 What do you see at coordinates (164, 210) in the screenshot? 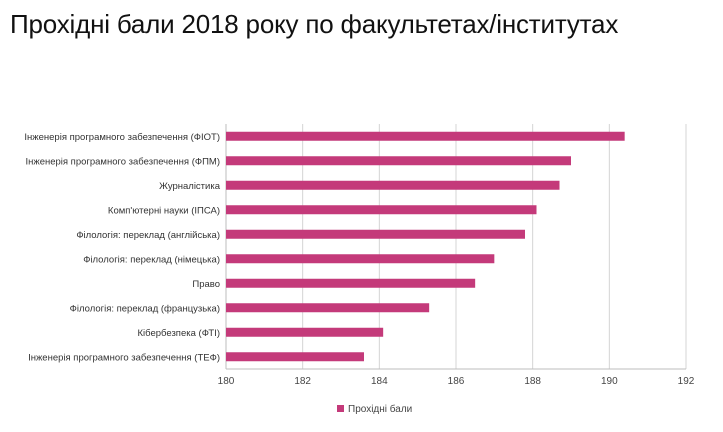
I see `category-label: Комп'ютерні науки (ІПСА)` at bounding box center [164, 210].